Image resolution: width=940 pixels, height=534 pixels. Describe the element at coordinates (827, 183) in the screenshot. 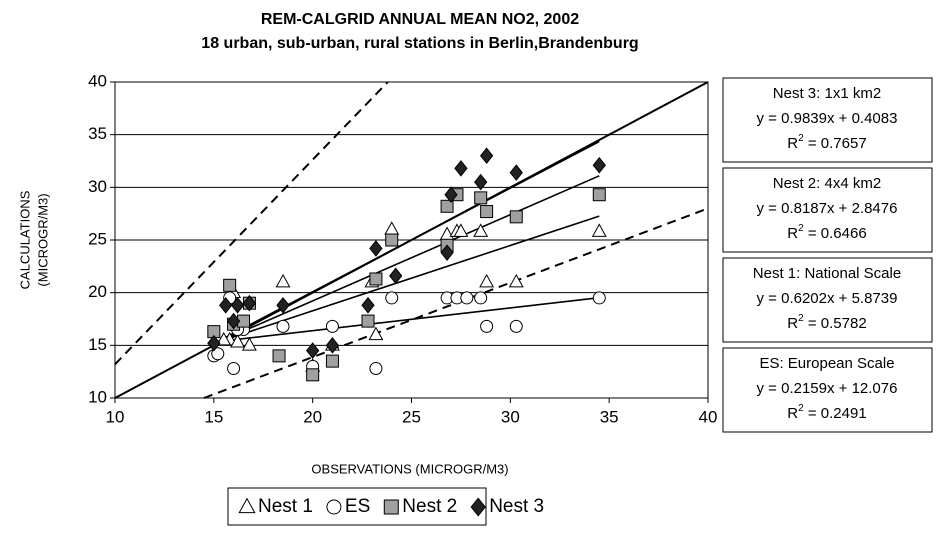

I see `box-title: Nest 2: 4x4 km2` at that location.